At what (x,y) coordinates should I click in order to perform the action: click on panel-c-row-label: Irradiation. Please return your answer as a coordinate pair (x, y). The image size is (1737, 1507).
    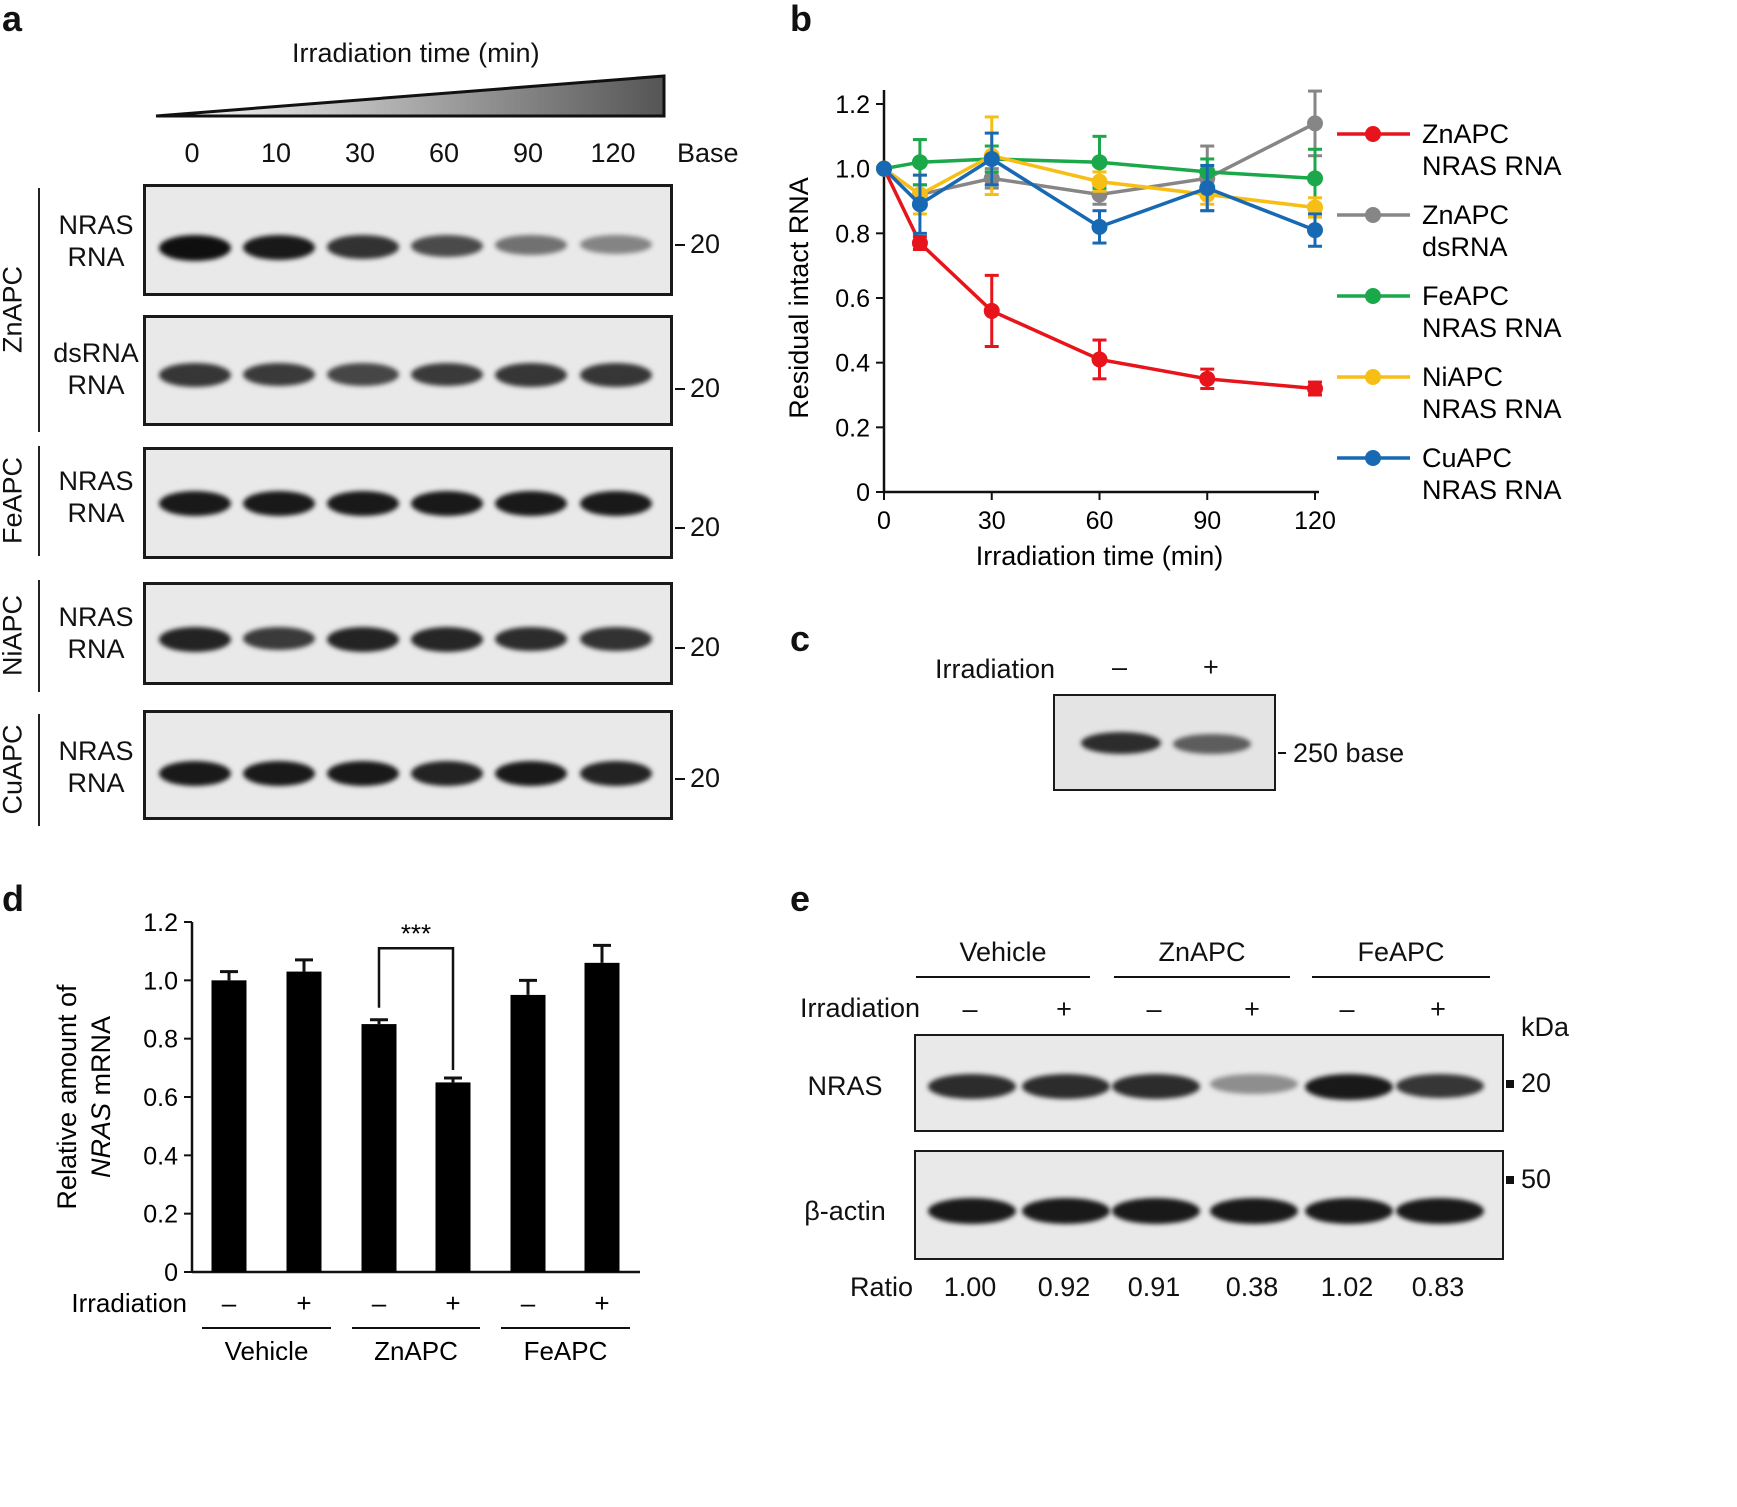
    Looking at the image, I should click on (995, 669).